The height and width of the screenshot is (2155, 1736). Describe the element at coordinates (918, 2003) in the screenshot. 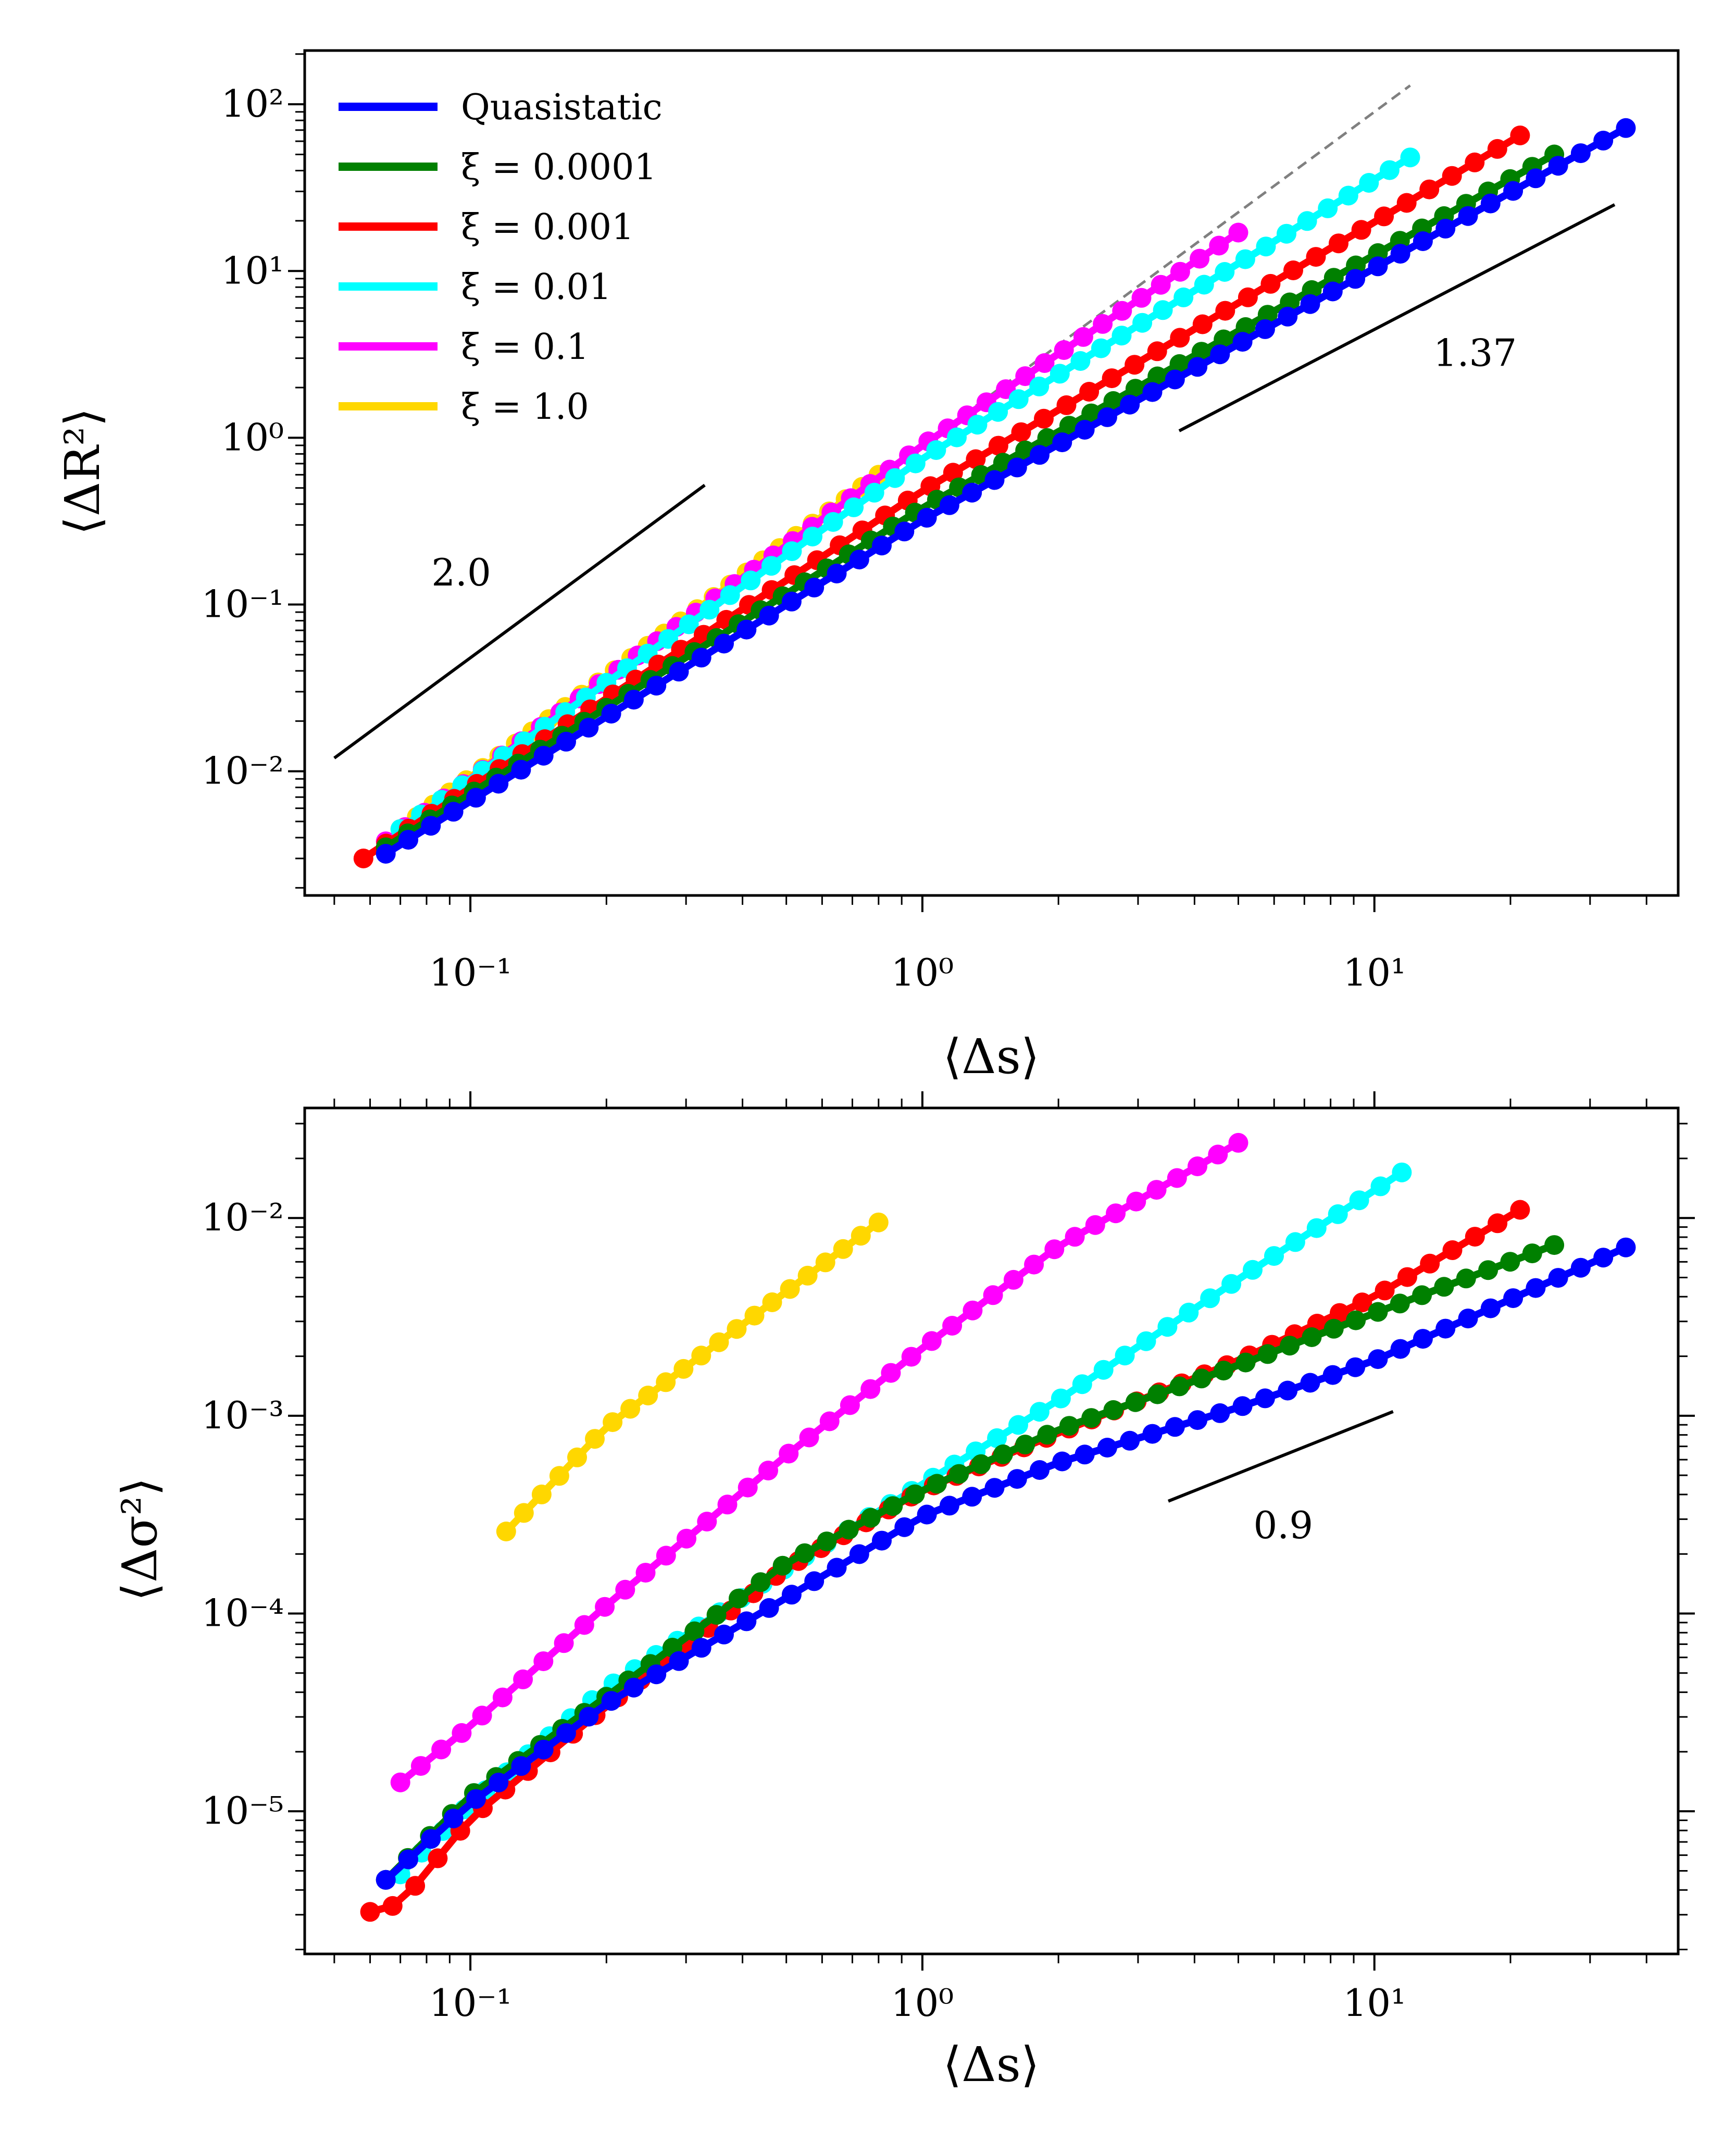

I see `p2-x-tick-labels: 10⁻¹ 10⁰ 10¹` at that location.